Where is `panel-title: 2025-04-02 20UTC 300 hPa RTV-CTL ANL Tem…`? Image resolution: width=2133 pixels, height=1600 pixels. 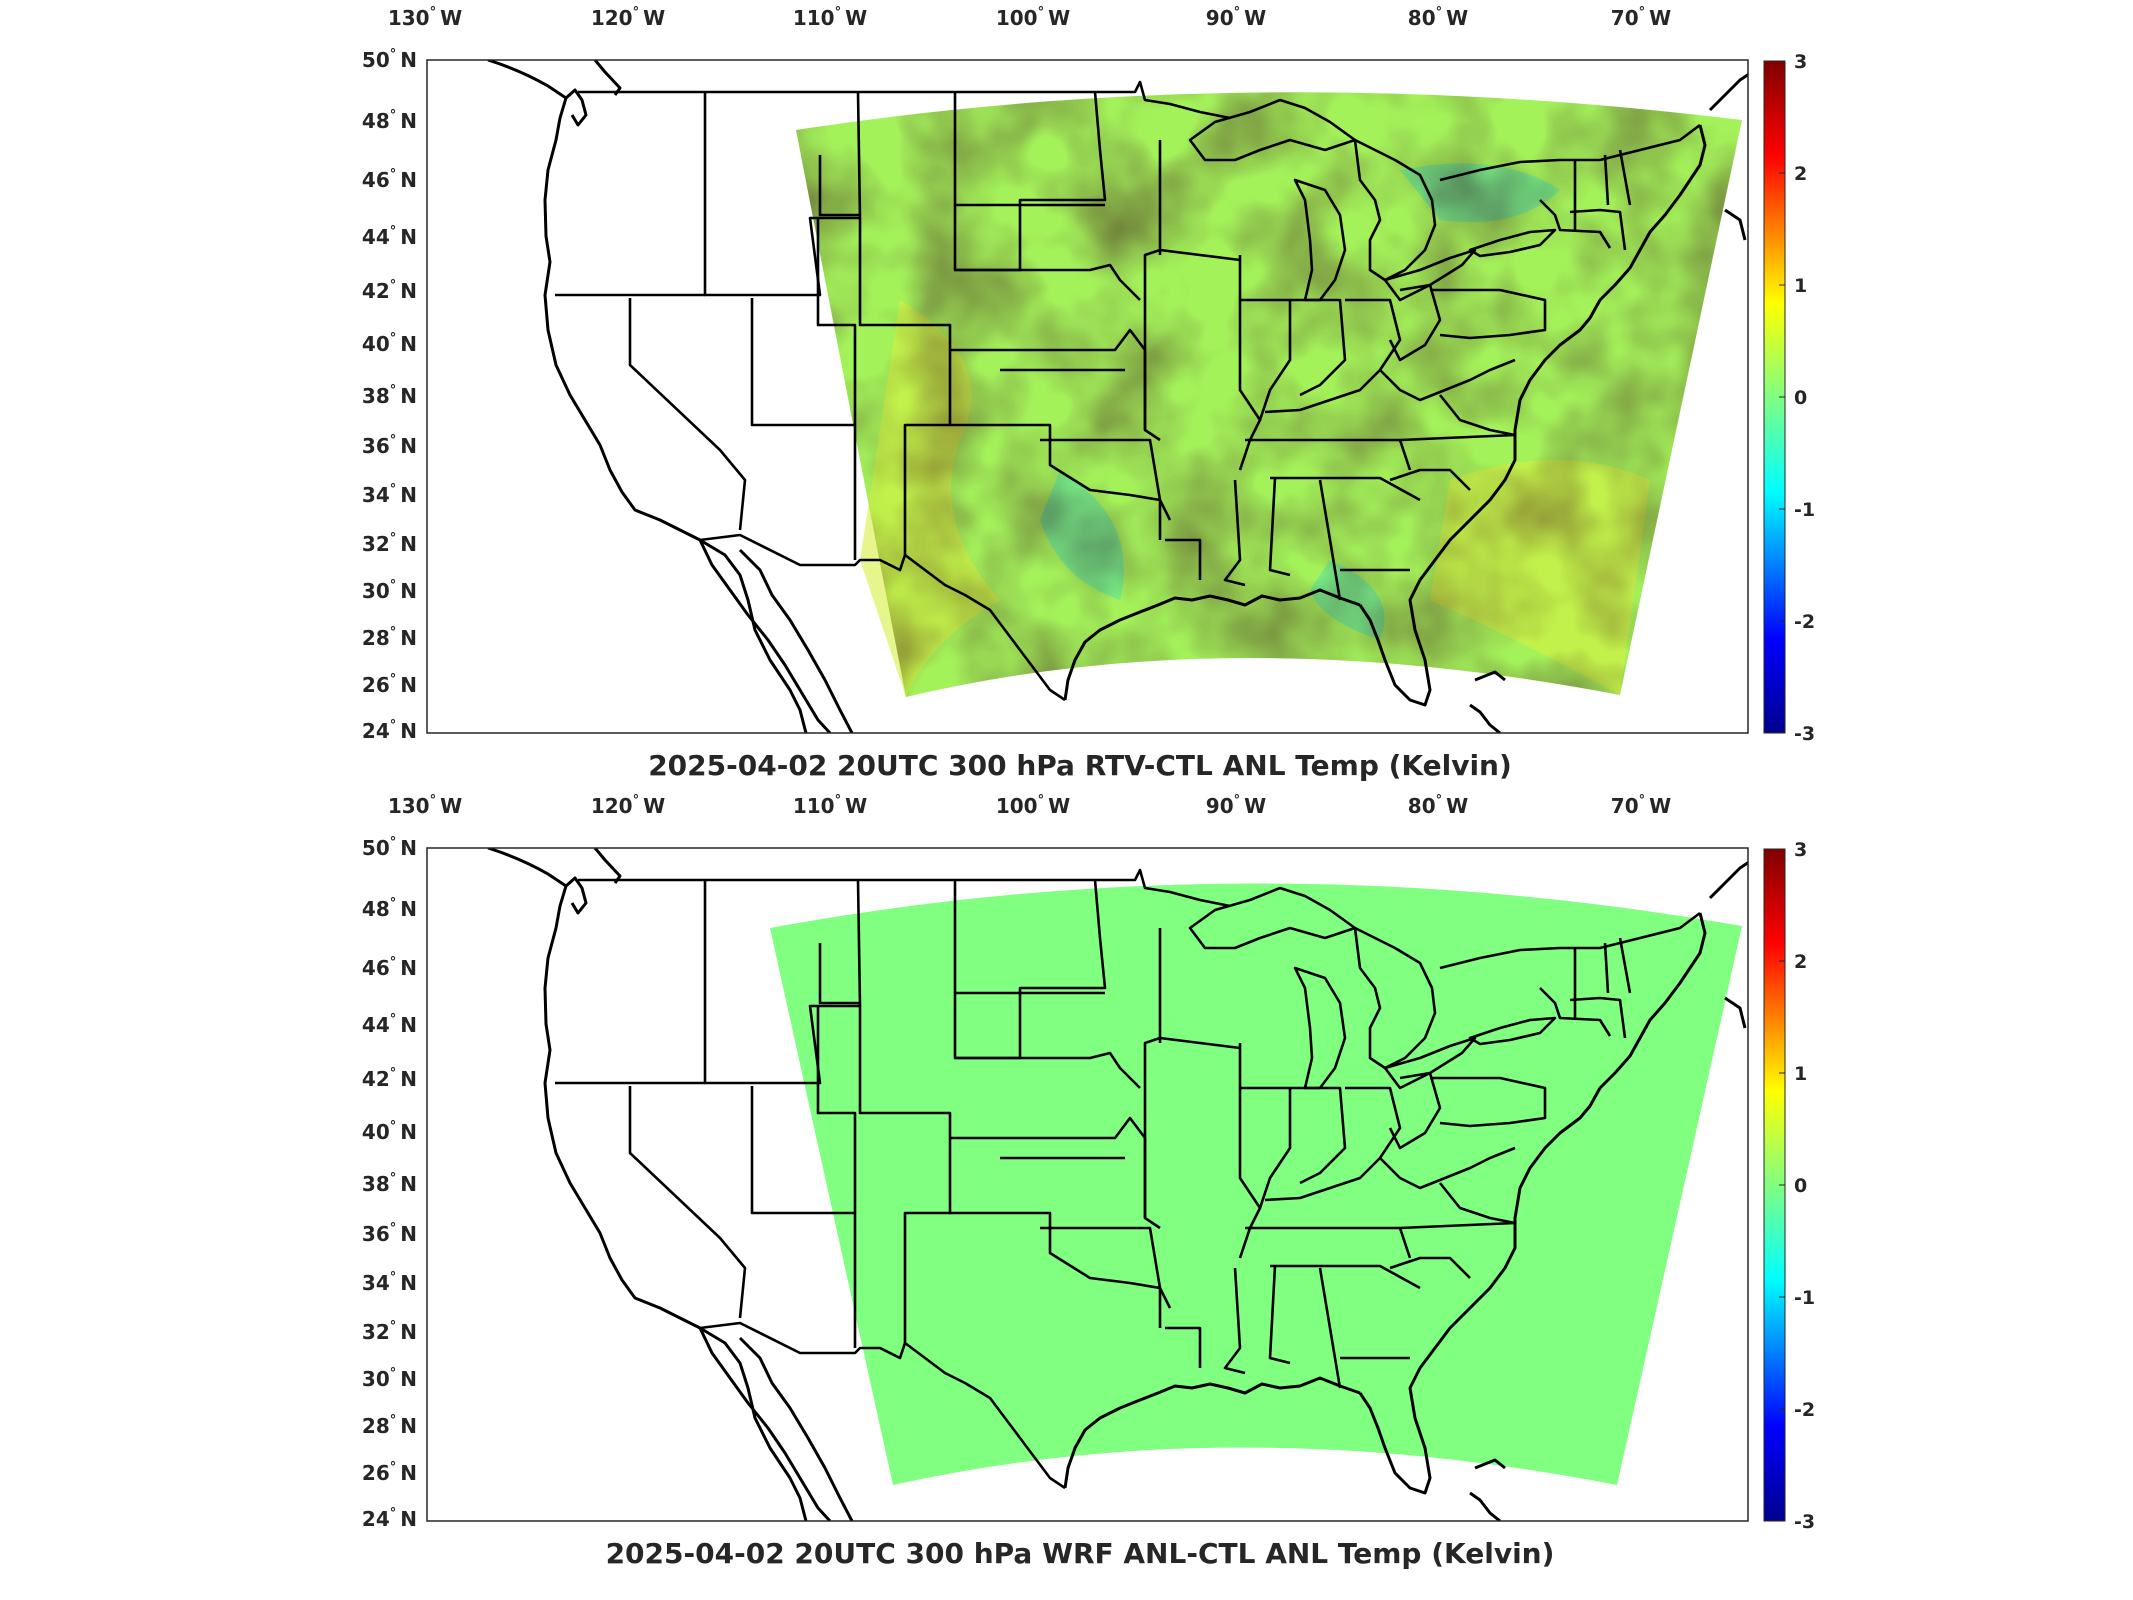
panel-title: 2025-04-02 20UTC 300 hPa RTV-CTL ANL Tem… is located at coordinates (1080, 765).